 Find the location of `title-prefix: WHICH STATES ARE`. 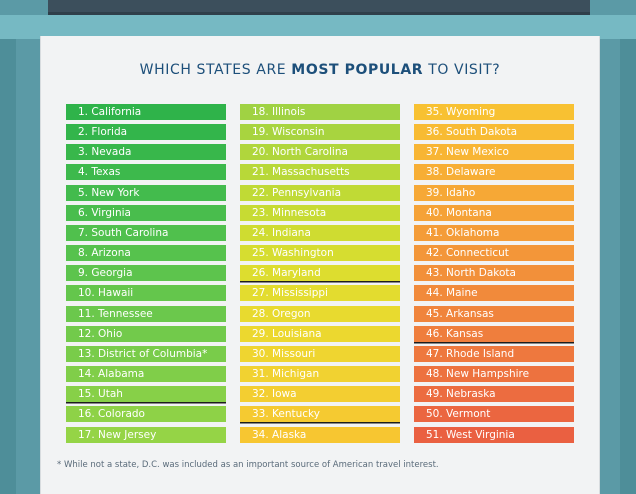

title-prefix: WHICH STATES ARE is located at coordinates (215, 70).